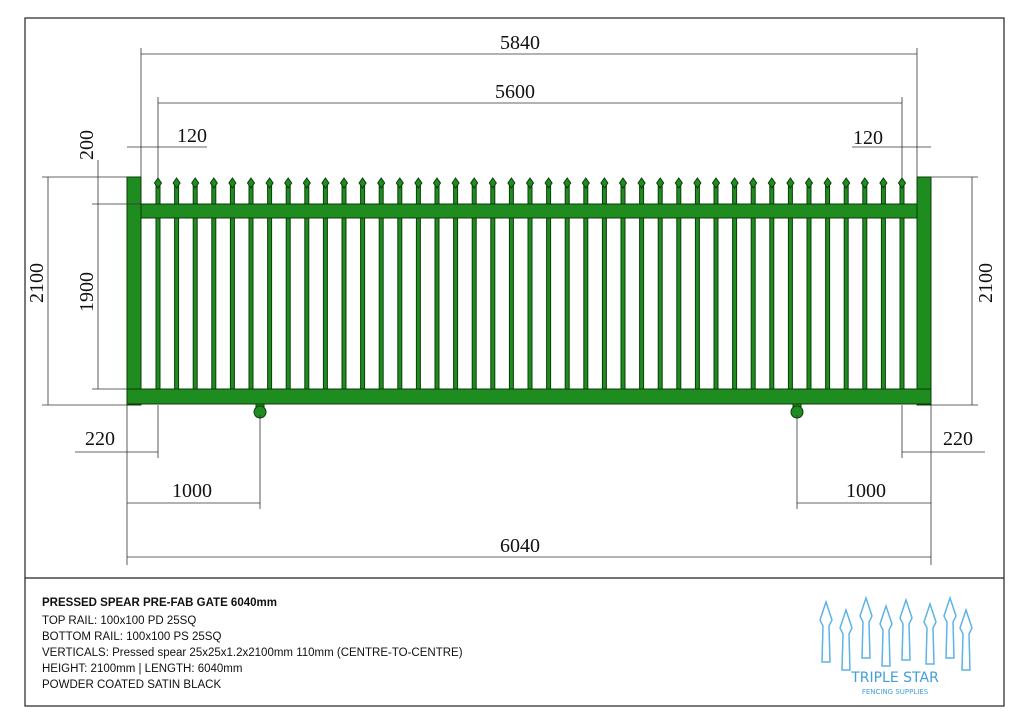 This screenshot has width=1024, height=724. I want to click on right-post, so click(924, 291).